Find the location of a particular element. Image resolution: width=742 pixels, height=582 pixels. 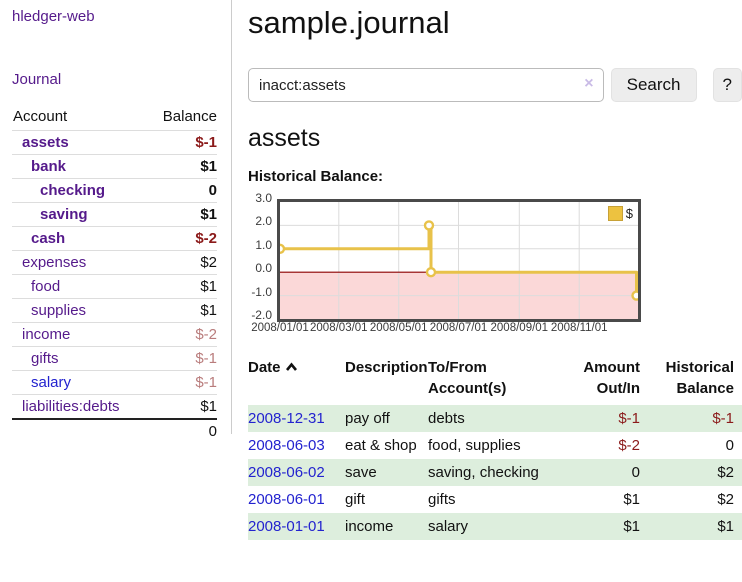

transaction-description: income is located at coordinates (369, 526).